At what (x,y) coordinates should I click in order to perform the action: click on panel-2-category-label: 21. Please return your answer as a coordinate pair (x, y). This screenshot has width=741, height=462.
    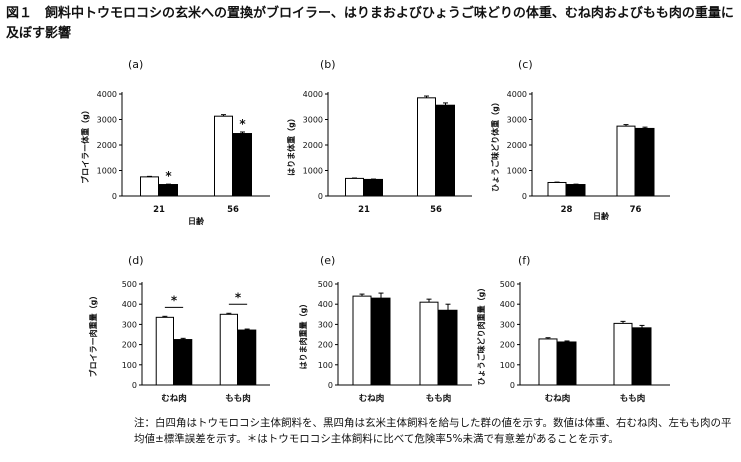
    Looking at the image, I should click on (364, 210).